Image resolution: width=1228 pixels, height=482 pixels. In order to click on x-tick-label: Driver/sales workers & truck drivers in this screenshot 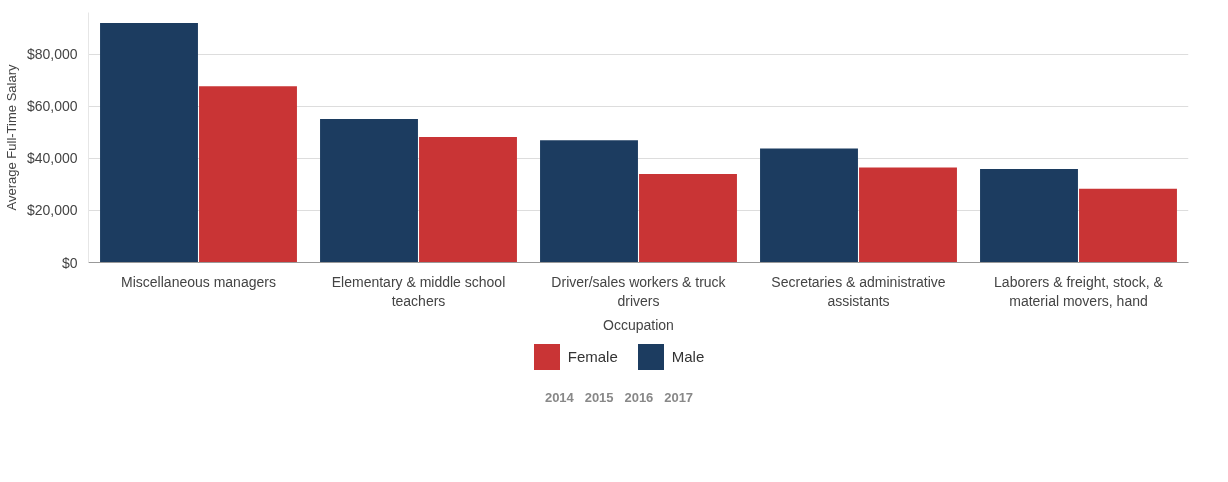, I will do `click(639, 291)`.